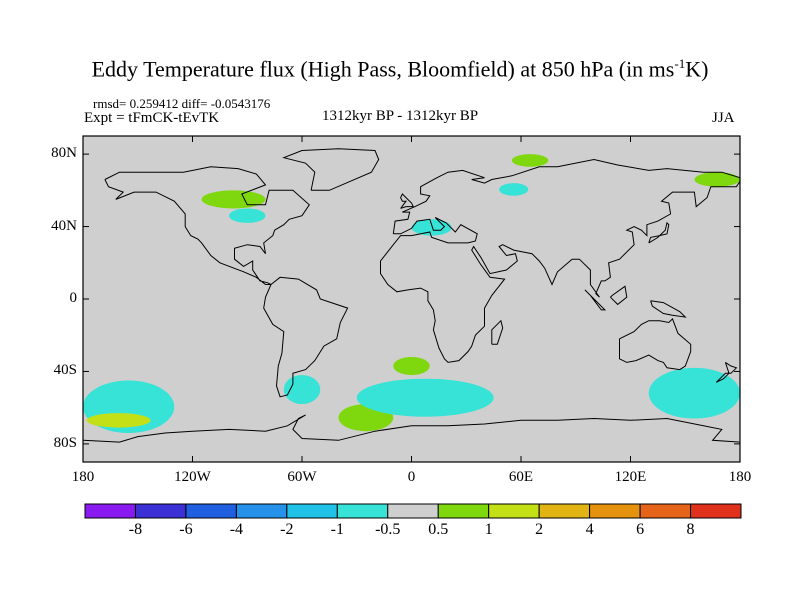 The width and height of the screenshot is (800, 600). Describe the element at coordinates (521, 477) in the screenshot. I see `x-tick-label: 60E` at that location.